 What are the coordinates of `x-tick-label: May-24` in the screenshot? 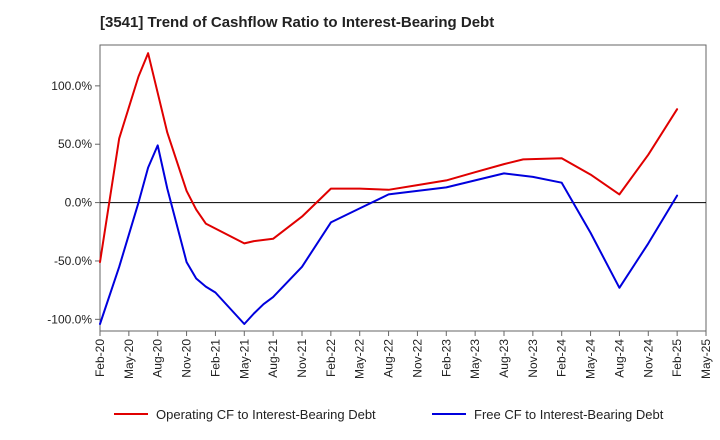 It's located at (591, 359).